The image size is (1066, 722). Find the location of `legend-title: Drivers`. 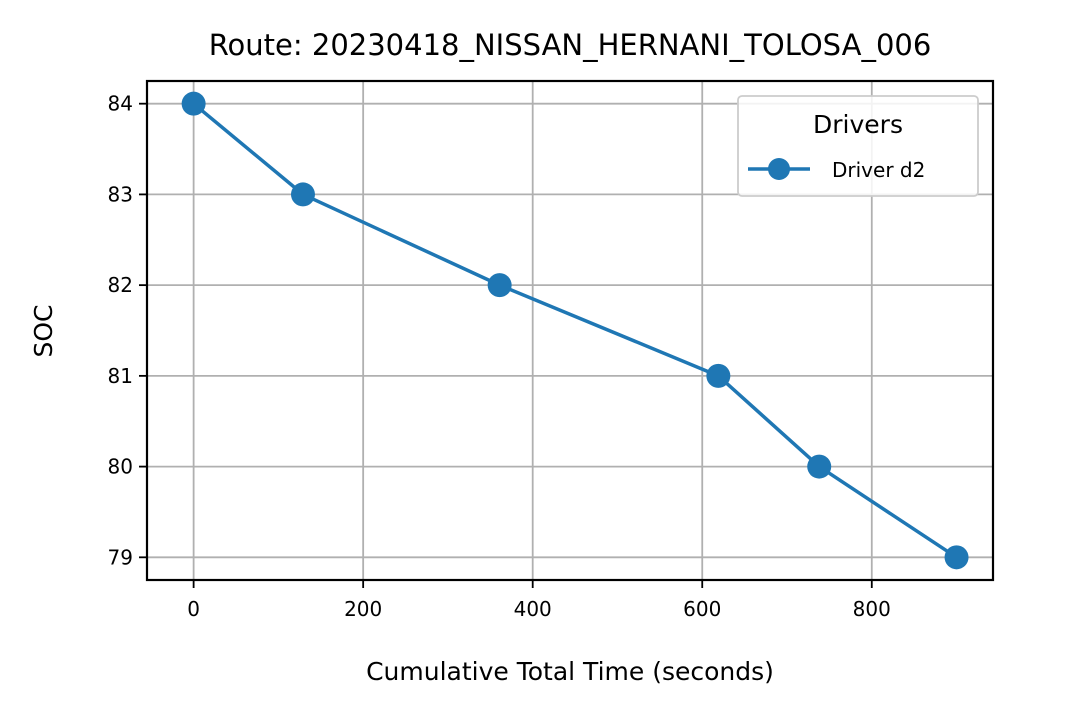

legend-title: Drivers is located at coordinates (858, 124).